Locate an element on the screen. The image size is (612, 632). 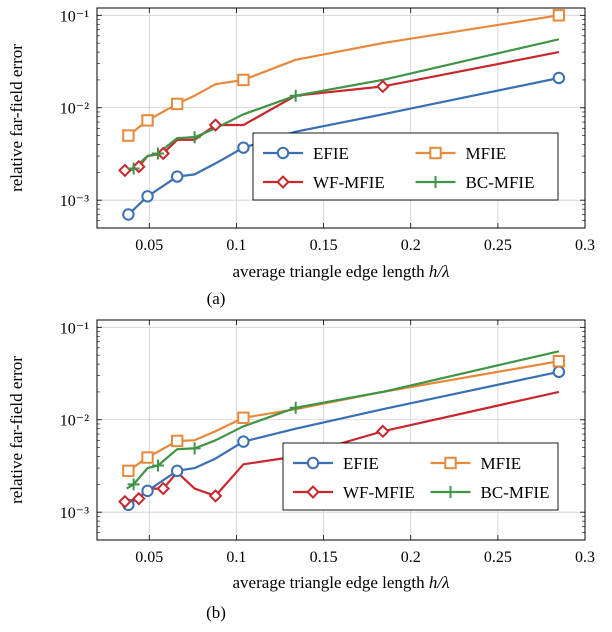
series-line-mfie is located at coordinates (343, 75).